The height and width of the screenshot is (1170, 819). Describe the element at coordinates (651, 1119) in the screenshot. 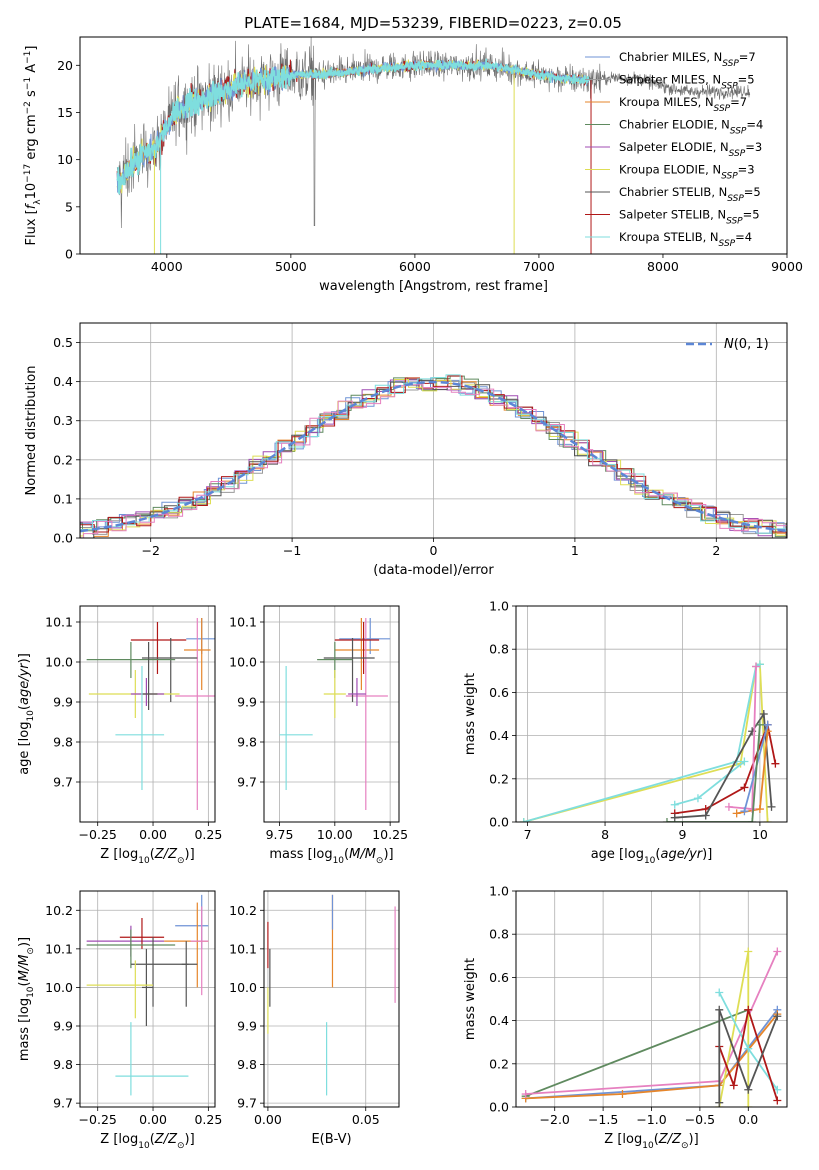

I see `x-tick-label: −1.0` at that location.